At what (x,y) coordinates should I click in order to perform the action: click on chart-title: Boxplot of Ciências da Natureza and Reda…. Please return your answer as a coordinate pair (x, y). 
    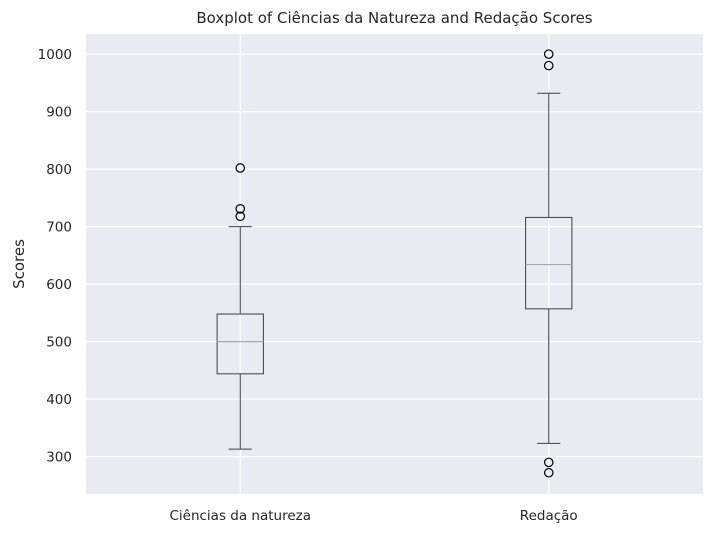
    Looking at the image, I should click on (394, 18).